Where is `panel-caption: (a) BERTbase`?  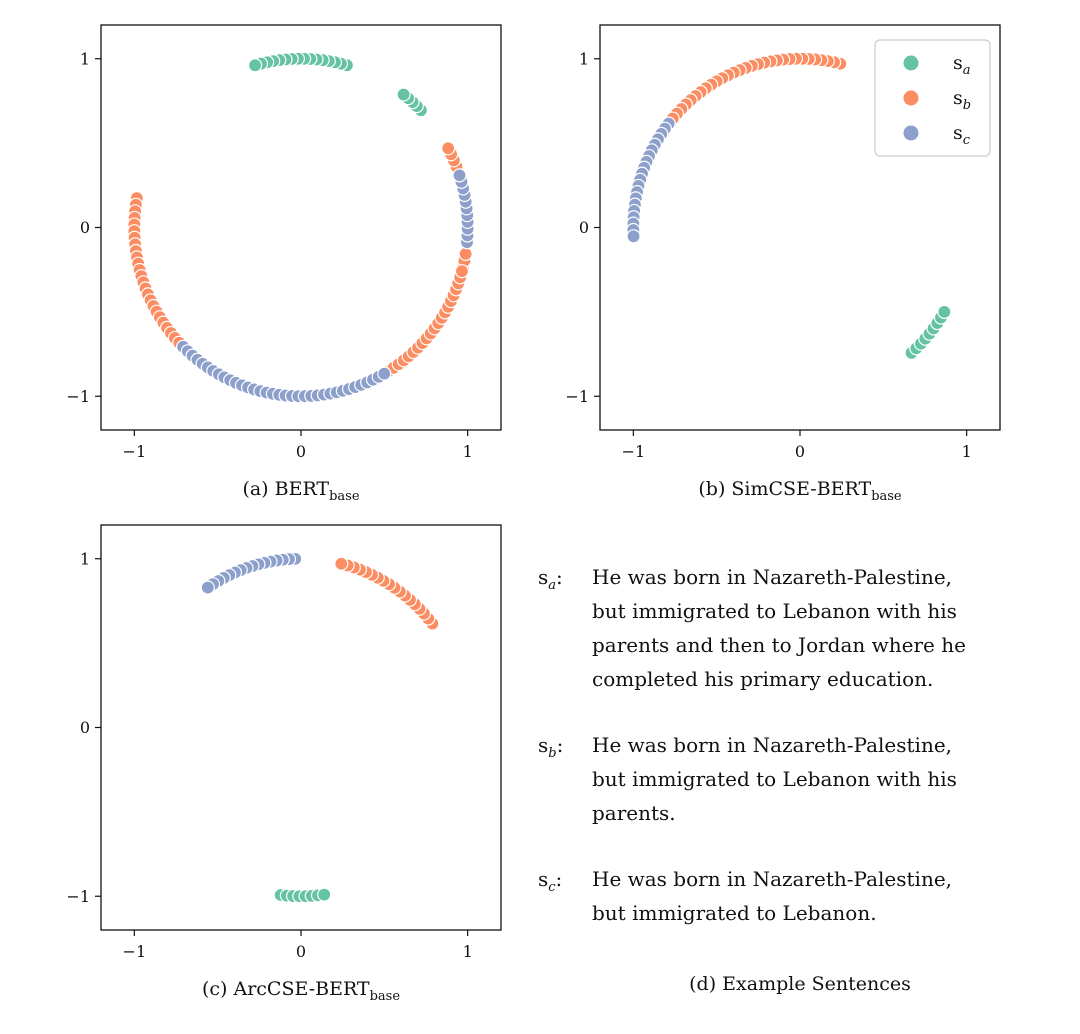
panel-caption: (a) BERTbase is located at coordinates (300, 491).